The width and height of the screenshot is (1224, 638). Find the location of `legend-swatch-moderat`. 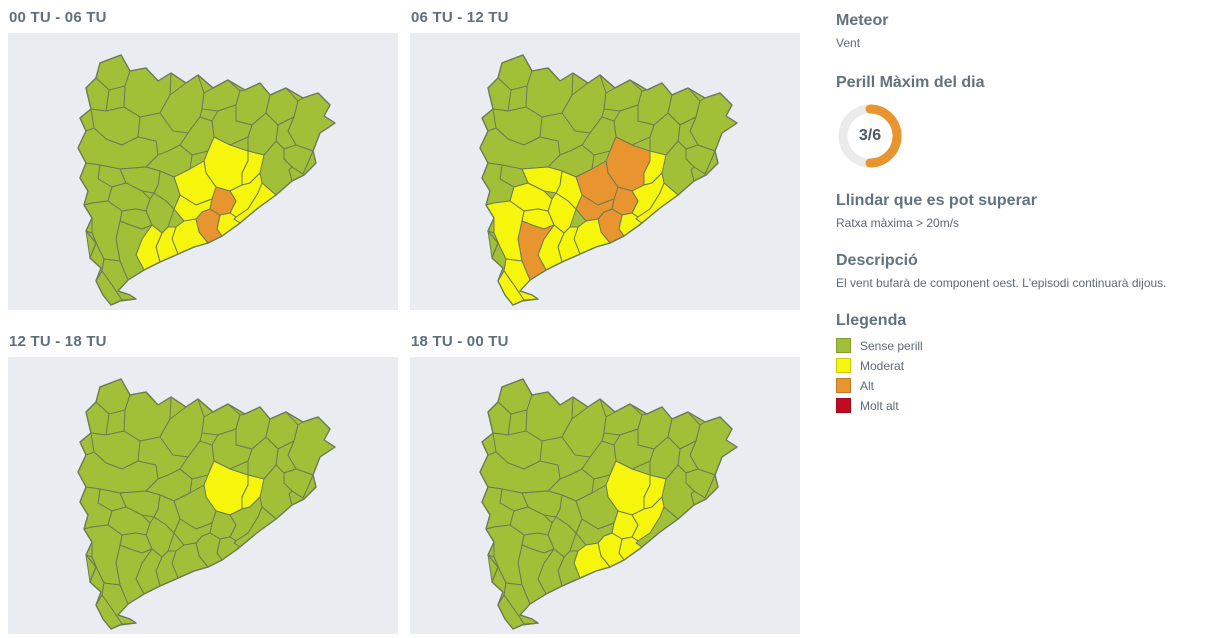

legend-swatch-moderat is located at coordinates (843, 365).